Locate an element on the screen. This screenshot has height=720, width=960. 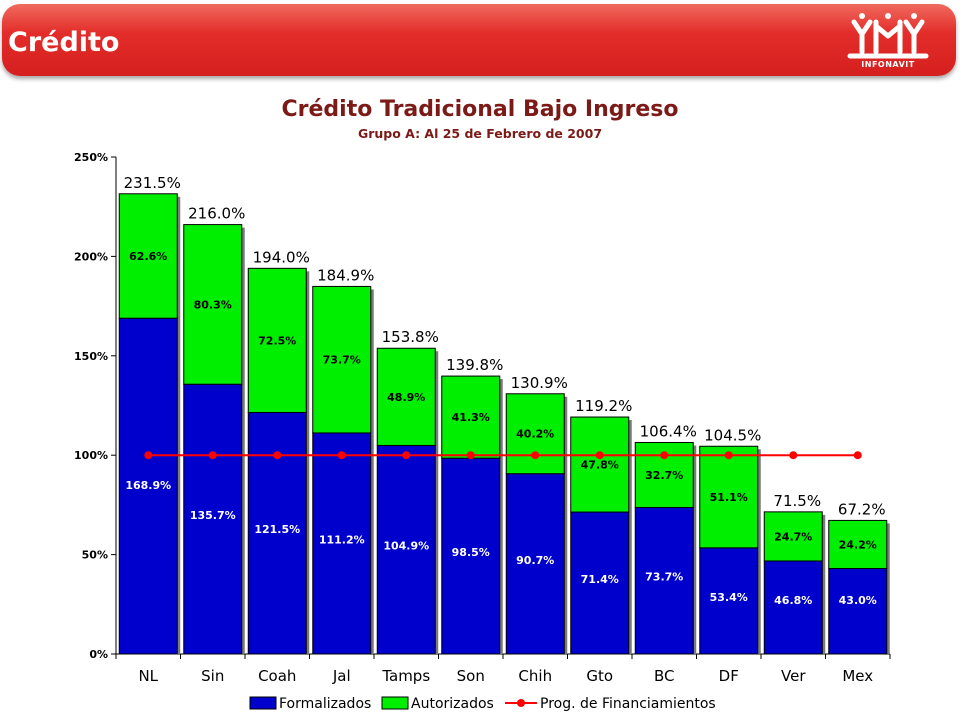
data-label-total: 139.8% is located at coordinates (474, 365).